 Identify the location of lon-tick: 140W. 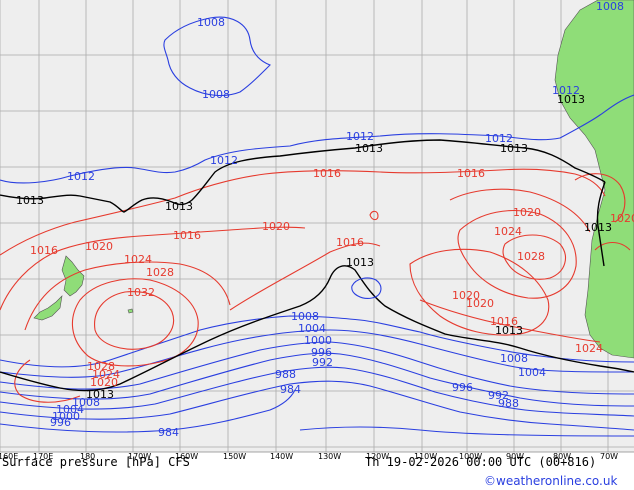
(281, 456).